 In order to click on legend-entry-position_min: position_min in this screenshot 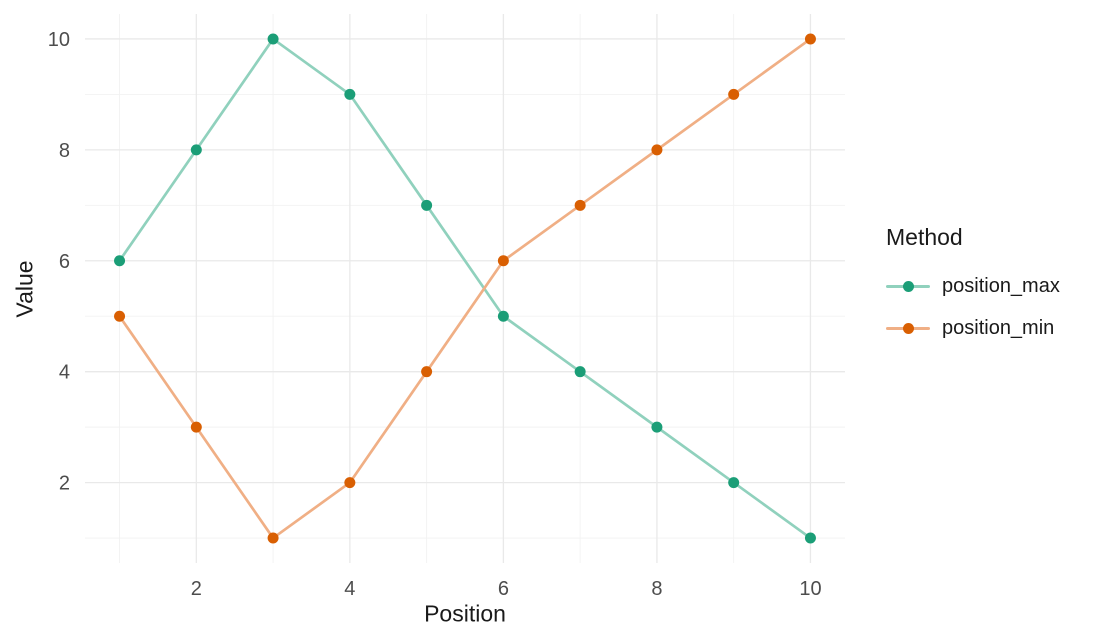, I will do `click(973, 328)`.